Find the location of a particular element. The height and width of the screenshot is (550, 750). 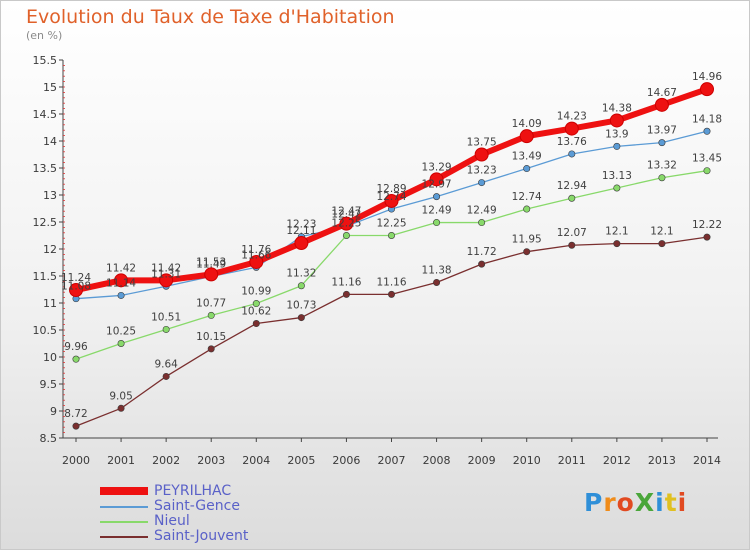

data-label: 9.05 is located at coordinates (120, 396).